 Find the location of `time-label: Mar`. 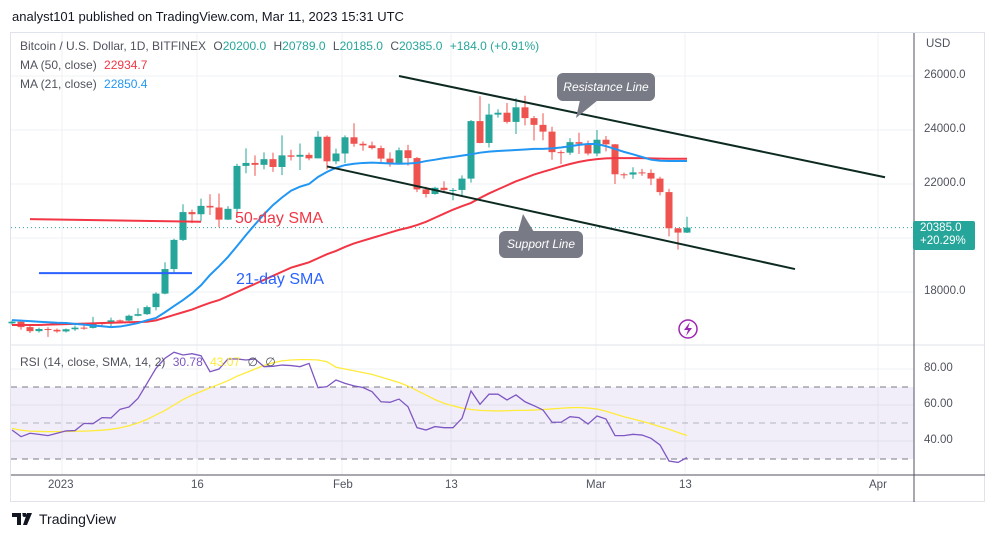

time-label: Mar is located at coordinates (596, 485).